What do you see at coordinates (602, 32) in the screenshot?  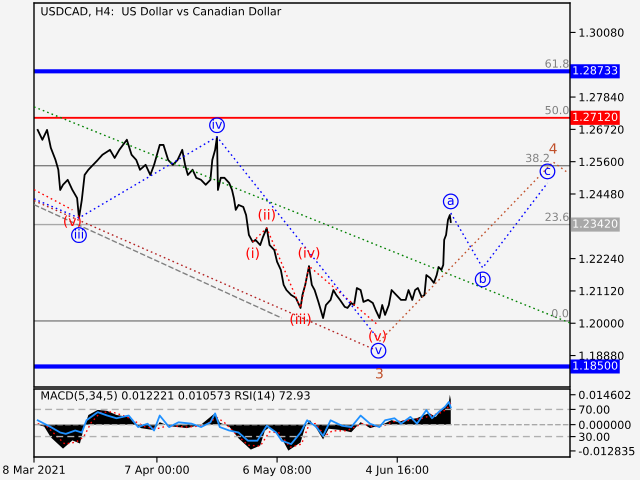 I see `y-tick-label: 1.30080` at bounding box center [602, 32].